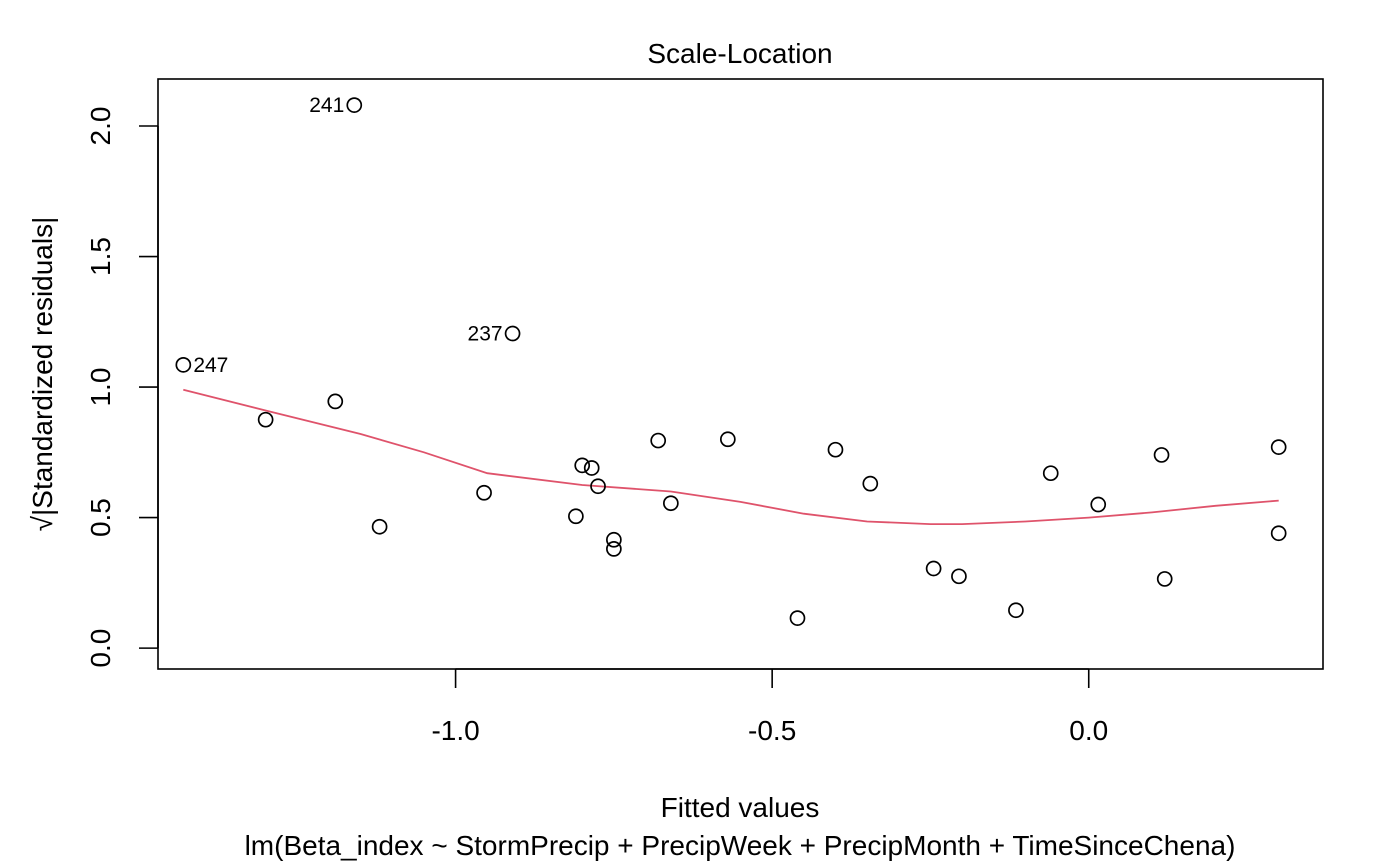 The height and width of the screenshot is (865, 1400). Describe the element at coordinates (769, 707) in the screenshot. I see `x-axis: -1.0 -0.5 0.0` at that location.